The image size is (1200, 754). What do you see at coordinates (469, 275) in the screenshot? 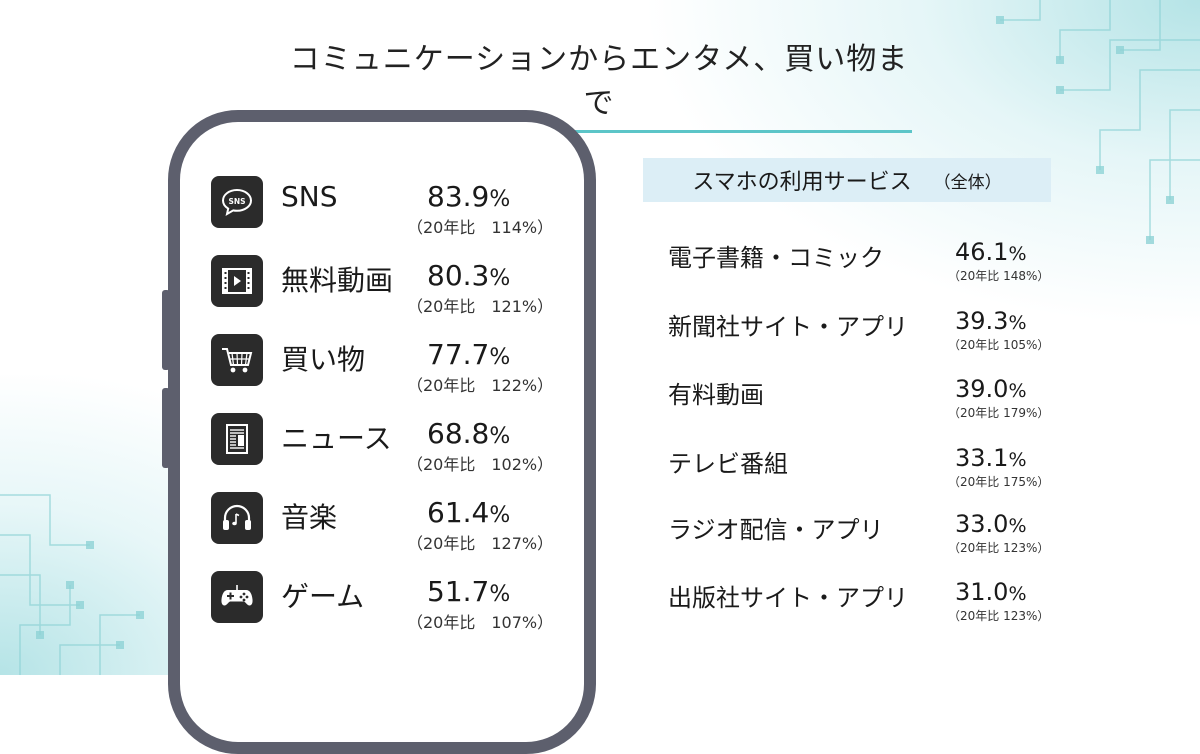
I see `app-percentage: 80.3%` at bounding box center [469, 275].